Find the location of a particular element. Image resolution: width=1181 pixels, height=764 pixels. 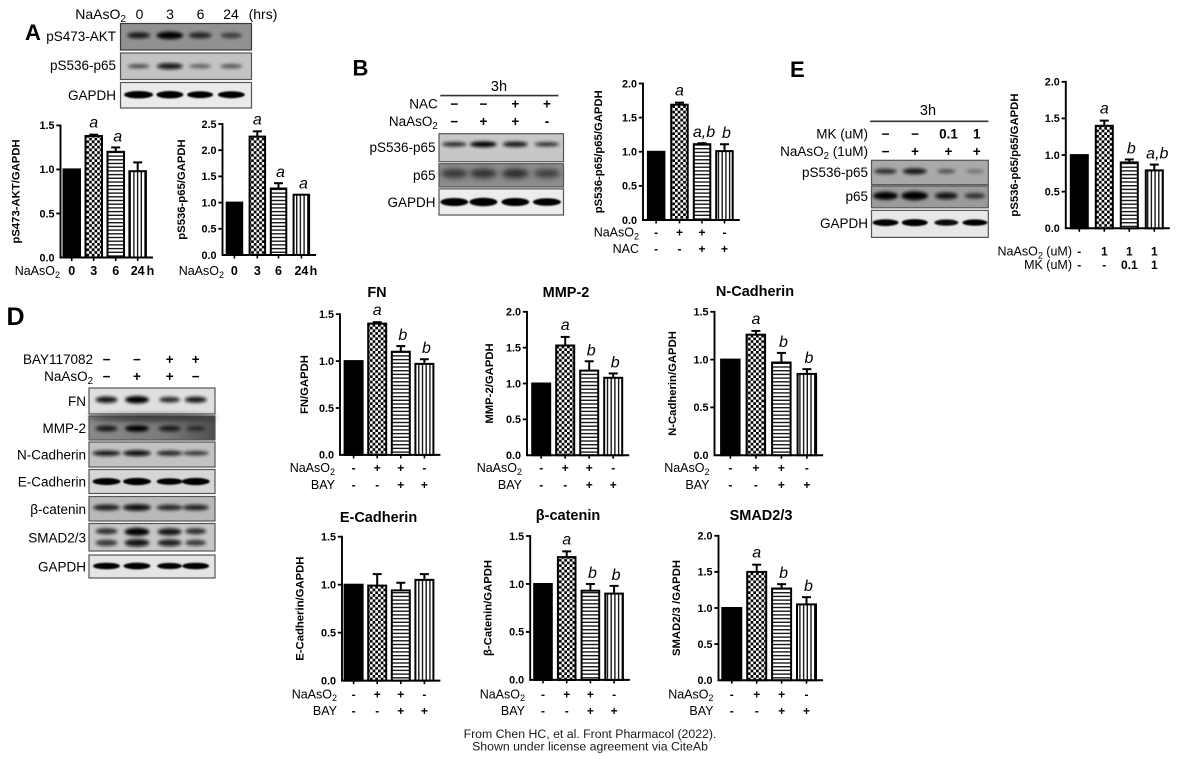

svg-text: D is located at coordinates (16, 317).